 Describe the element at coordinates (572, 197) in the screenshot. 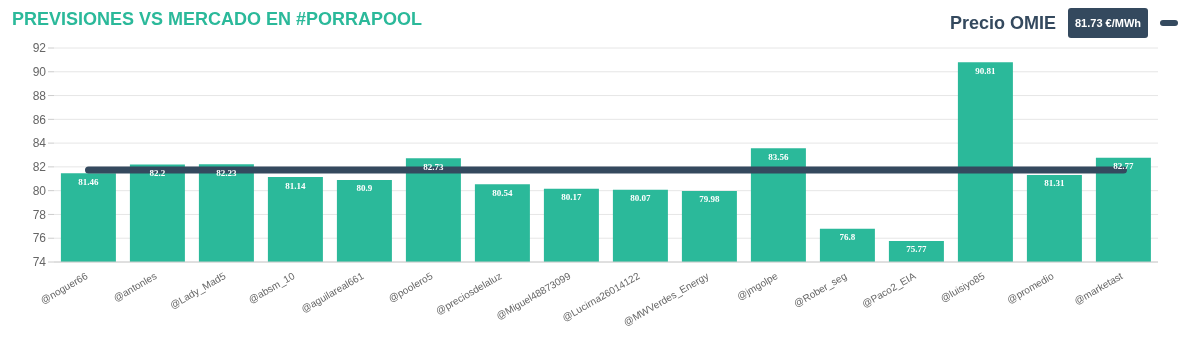

I see `data-label: 80.17` at that location.